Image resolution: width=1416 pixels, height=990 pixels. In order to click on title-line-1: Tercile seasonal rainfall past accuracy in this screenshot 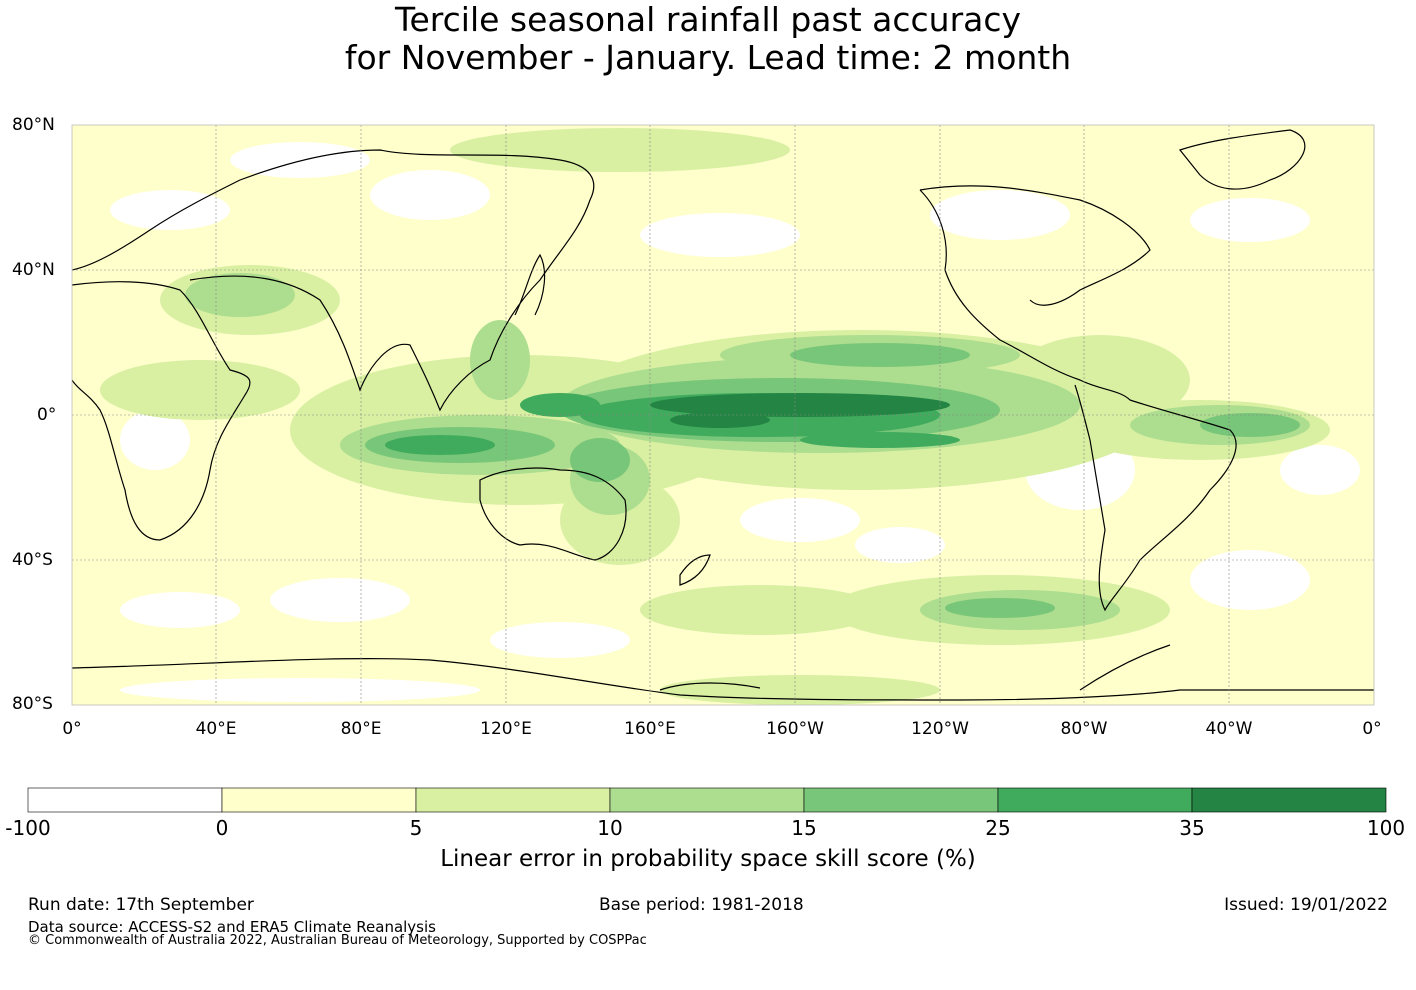, I will do `click(708, 19)`.